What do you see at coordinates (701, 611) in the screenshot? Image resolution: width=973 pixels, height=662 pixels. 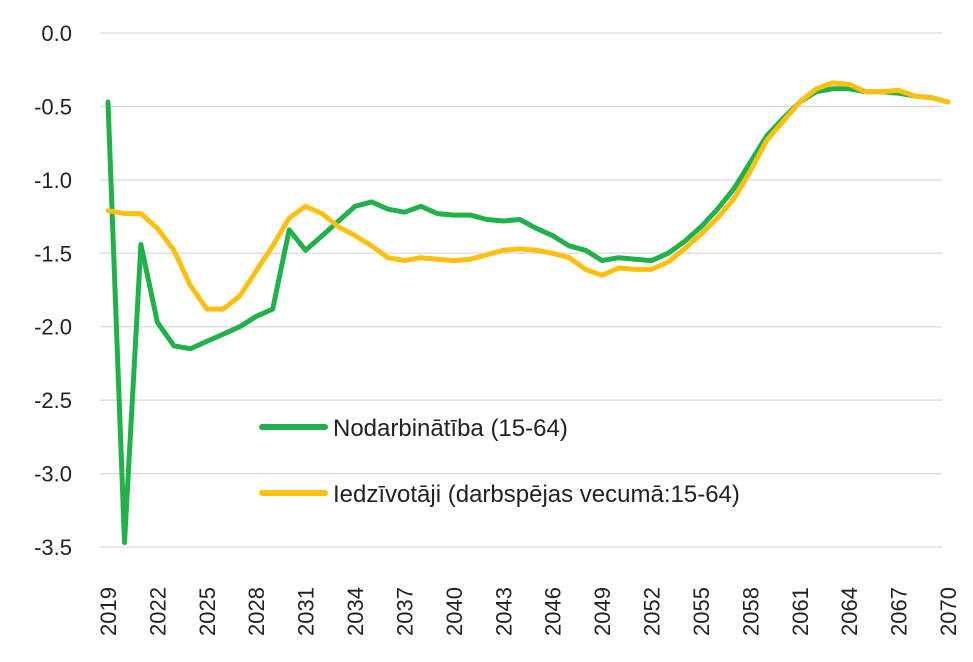 I see `x-tick-label: 2055` at bounding box center [701, 611].